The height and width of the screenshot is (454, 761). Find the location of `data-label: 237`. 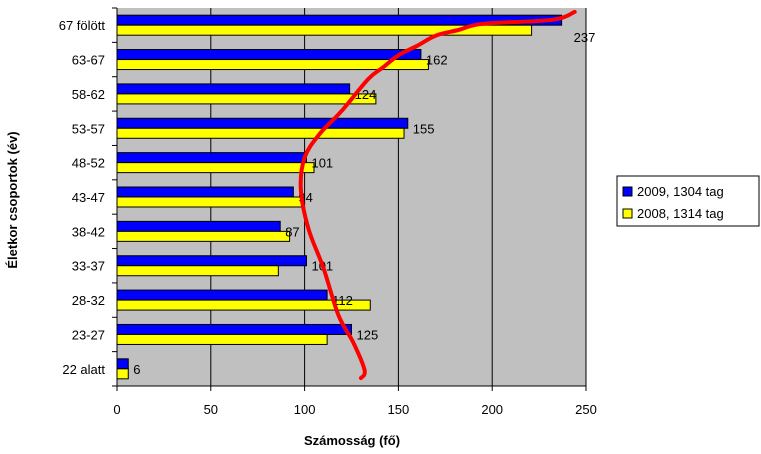

data-label: 237 is located at coordinates (585, 37).